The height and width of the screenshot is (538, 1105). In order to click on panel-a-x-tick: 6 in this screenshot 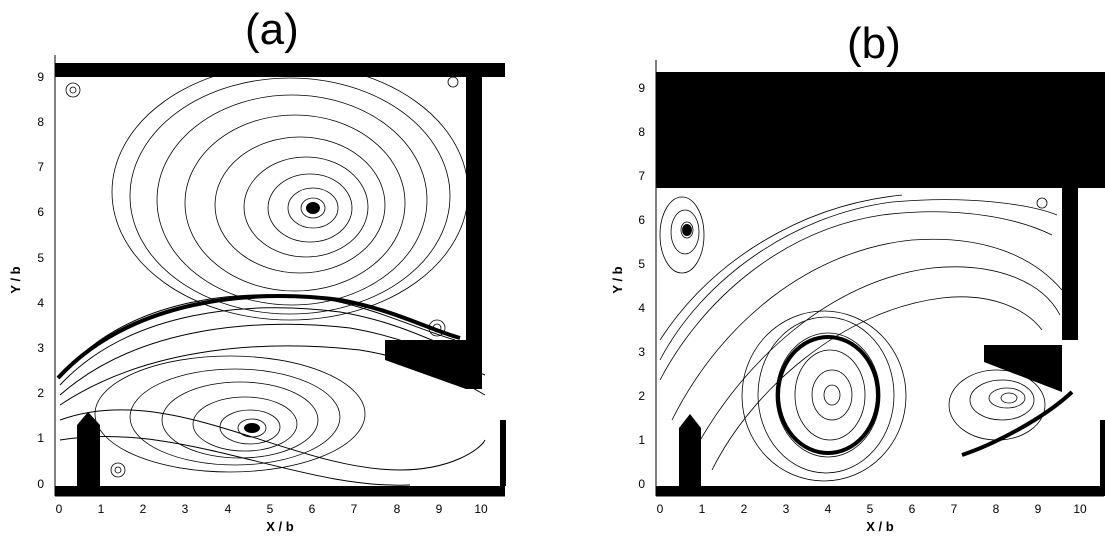, I will do `click(312, 509)`.